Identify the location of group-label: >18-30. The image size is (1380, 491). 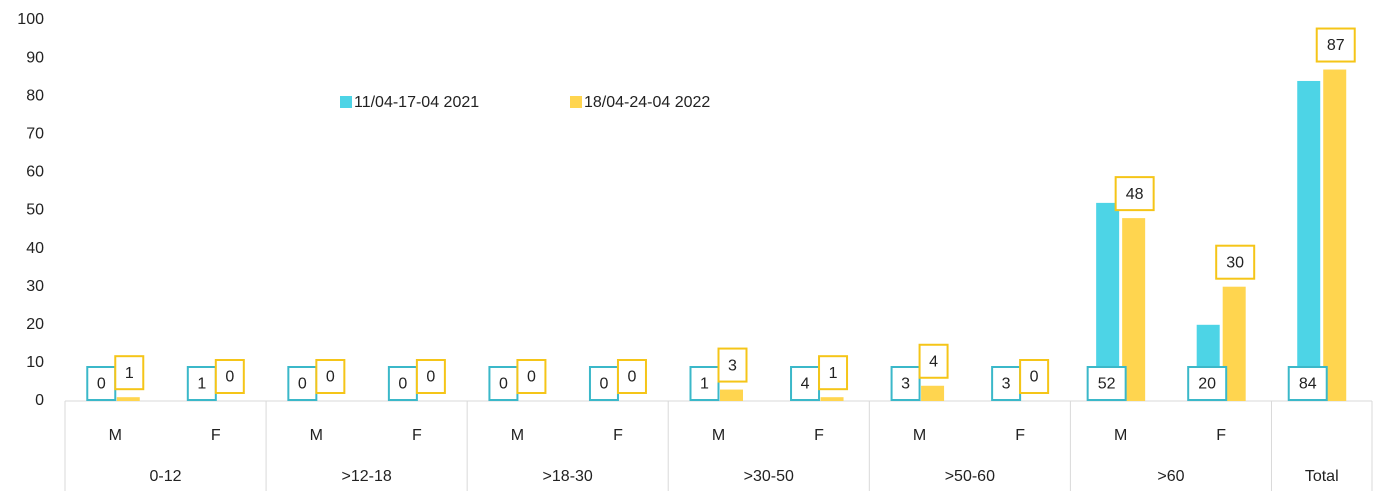
(568, 476).